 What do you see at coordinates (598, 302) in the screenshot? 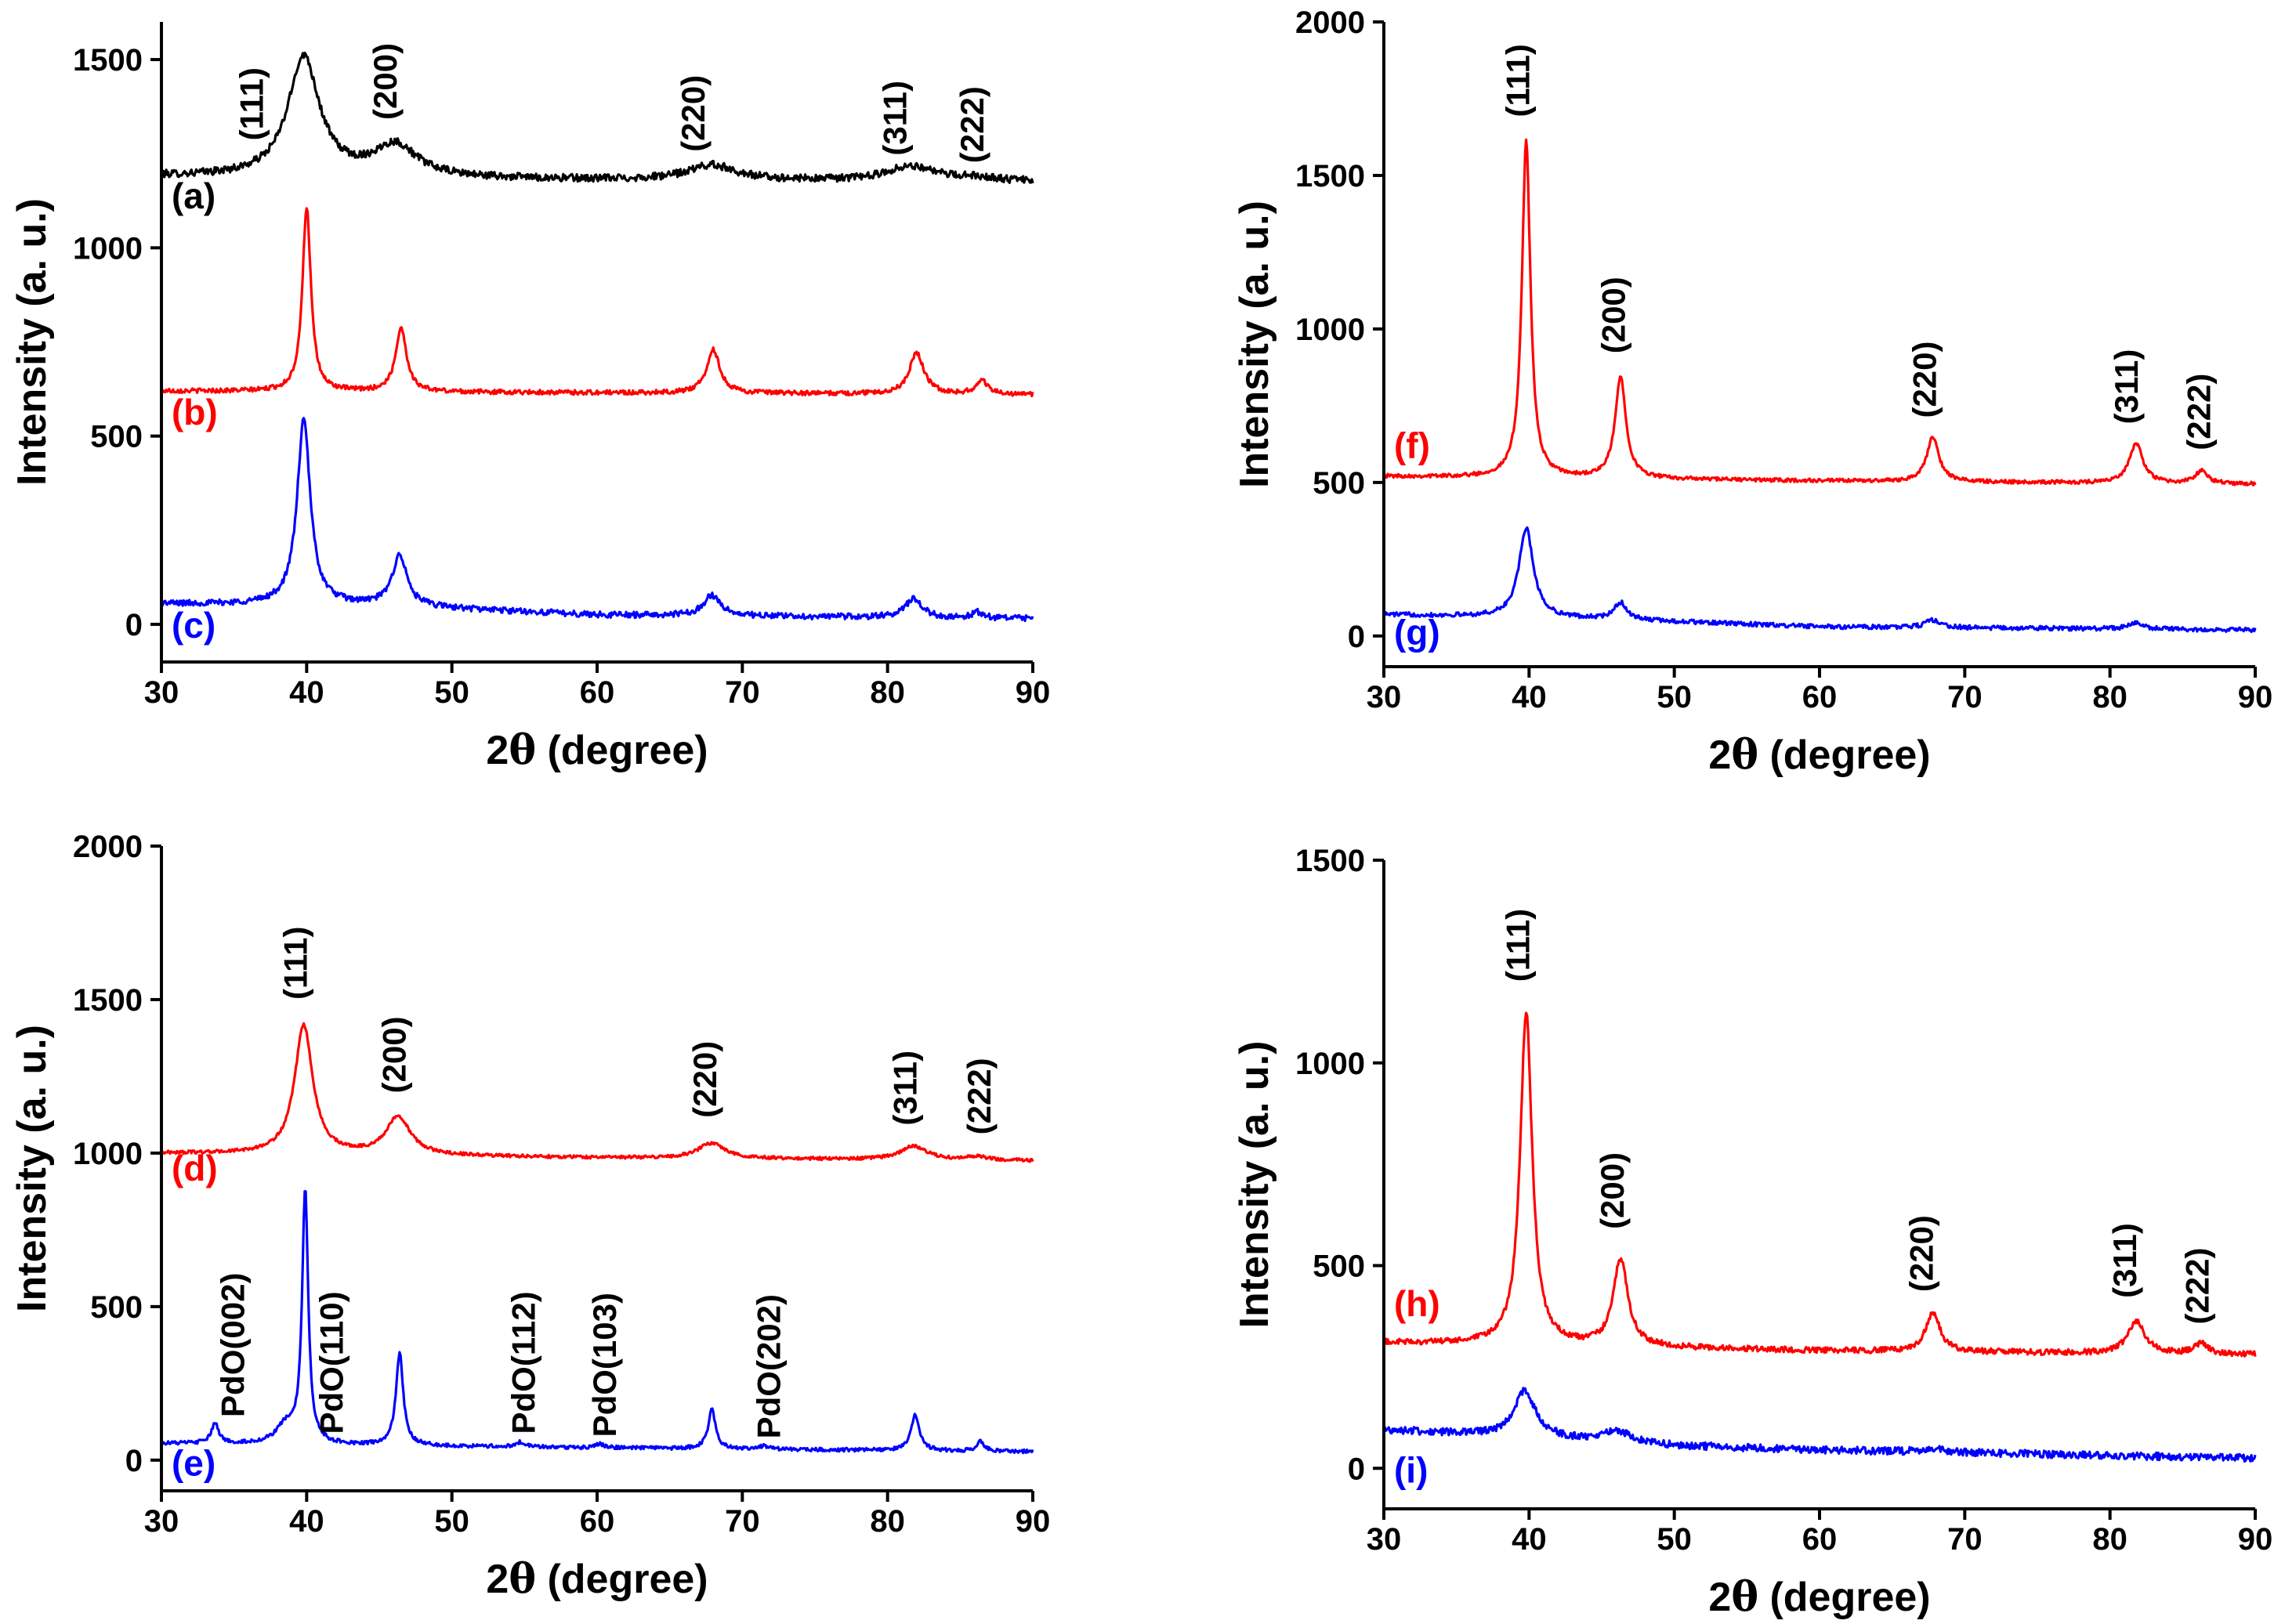
I see `series-trace-b` at bounding box center [598, 302].